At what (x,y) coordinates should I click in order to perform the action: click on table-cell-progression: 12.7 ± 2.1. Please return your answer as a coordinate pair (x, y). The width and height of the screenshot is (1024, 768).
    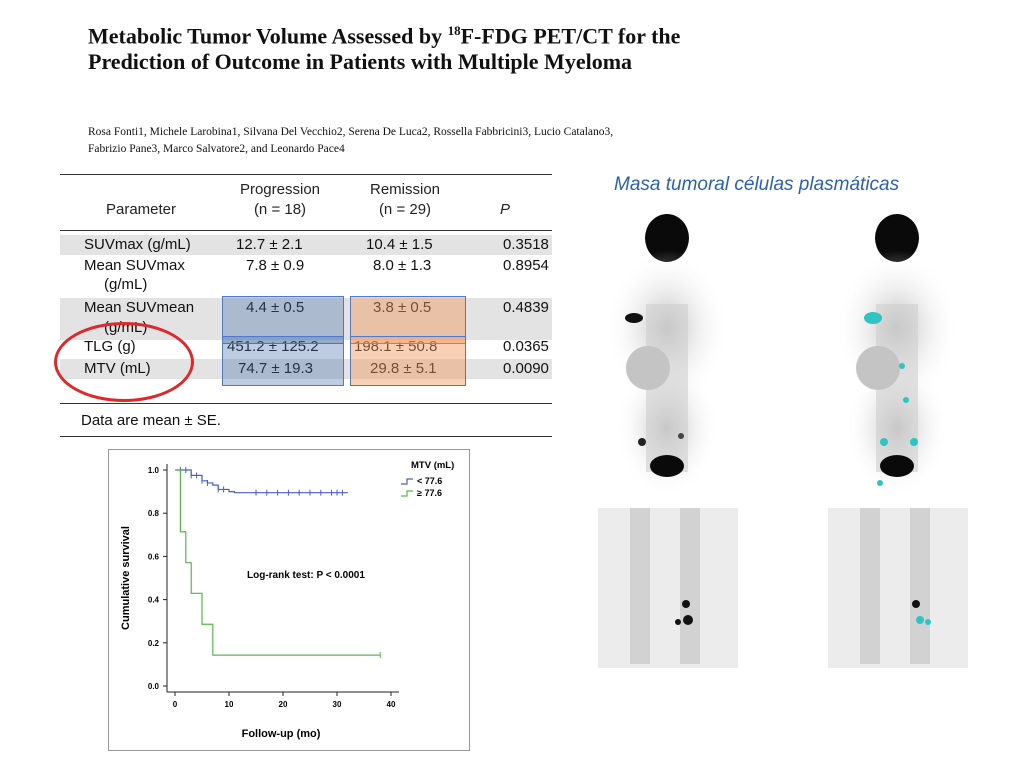
    Looking at the image, I should click on (269, 244).